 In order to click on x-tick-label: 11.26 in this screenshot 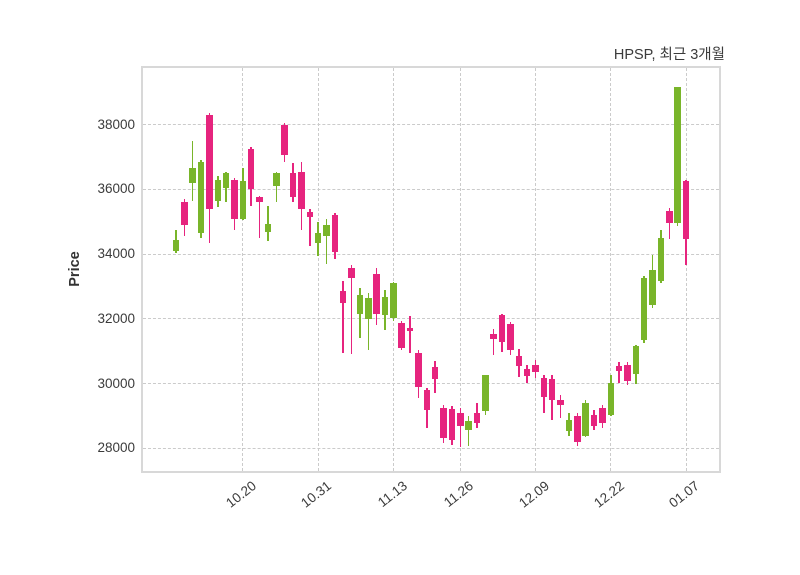, I will do `click(459, 494)`.